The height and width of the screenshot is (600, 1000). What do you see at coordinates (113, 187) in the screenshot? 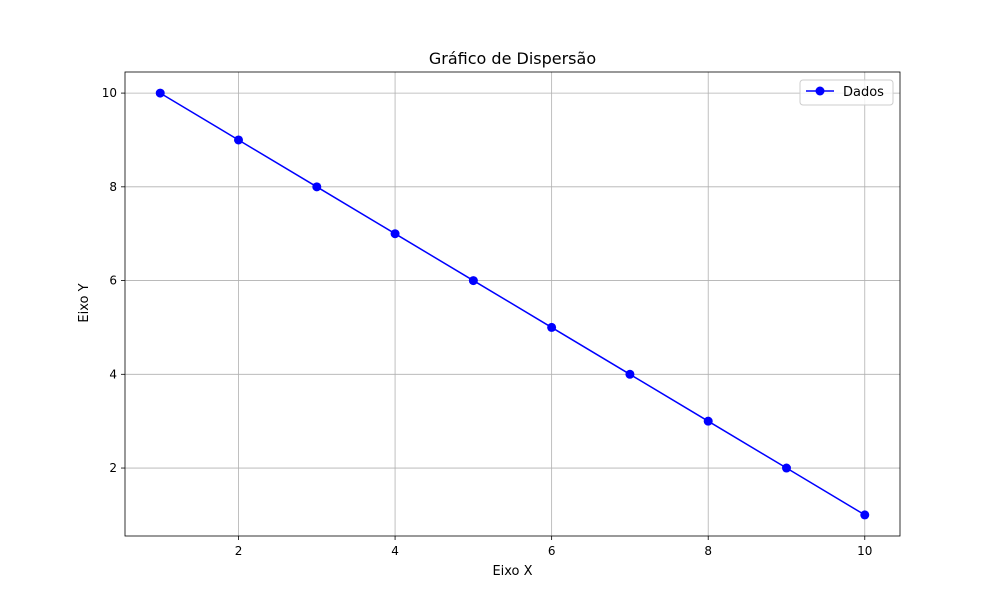
I see `y-tick-label: 8` at bounding box center [113, 187].